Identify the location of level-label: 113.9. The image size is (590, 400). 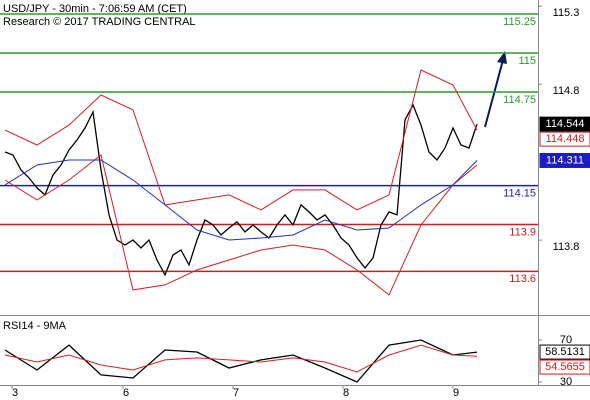
(522, 232).